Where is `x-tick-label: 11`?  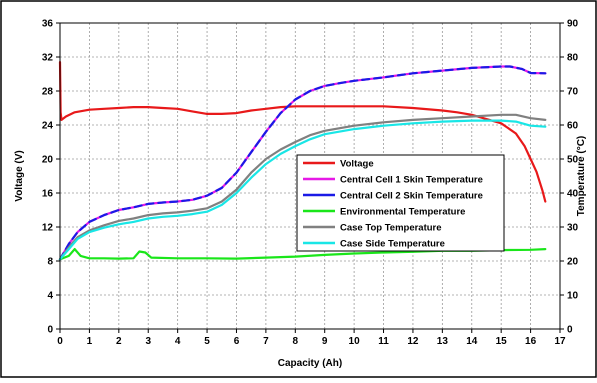 x-tick-label: 11 is located at coordinates (383, 341).